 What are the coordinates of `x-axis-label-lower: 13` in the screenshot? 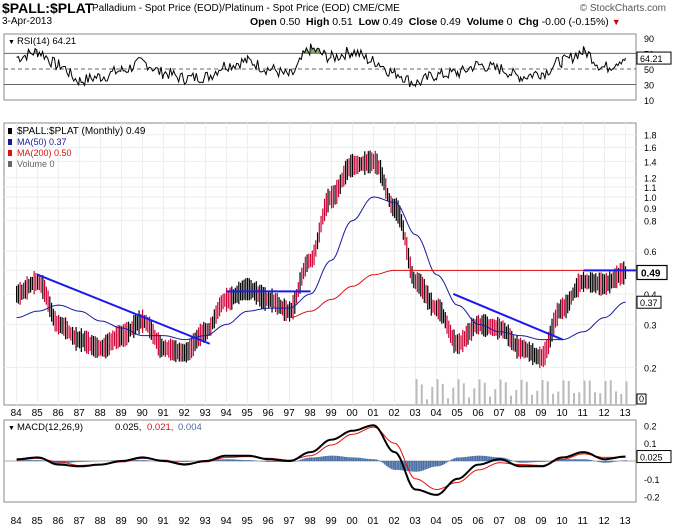 It's located at (626, 521).